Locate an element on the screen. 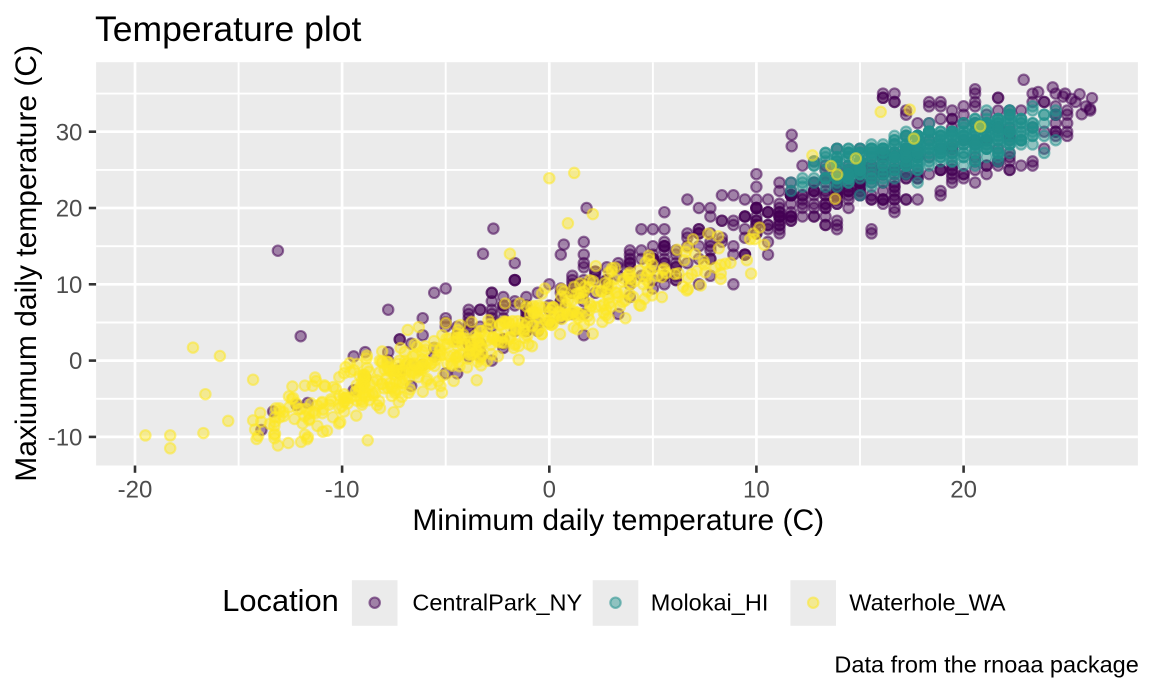  svg-text: Temperature plot is located at coordinates (228, 29).